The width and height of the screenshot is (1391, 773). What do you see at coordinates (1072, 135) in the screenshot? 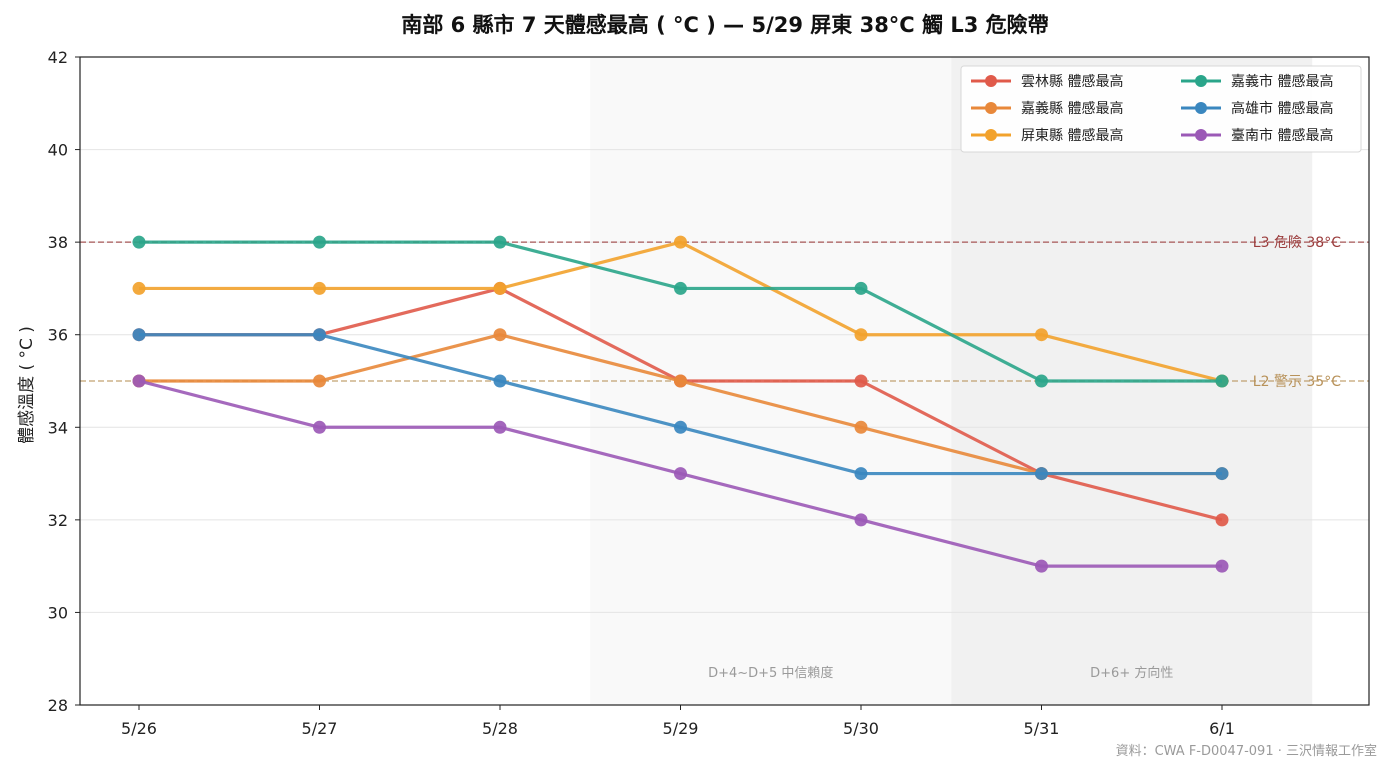
I see `legend-label-2: 屏東縣 體感最高` at bounding box center [1072, 135].